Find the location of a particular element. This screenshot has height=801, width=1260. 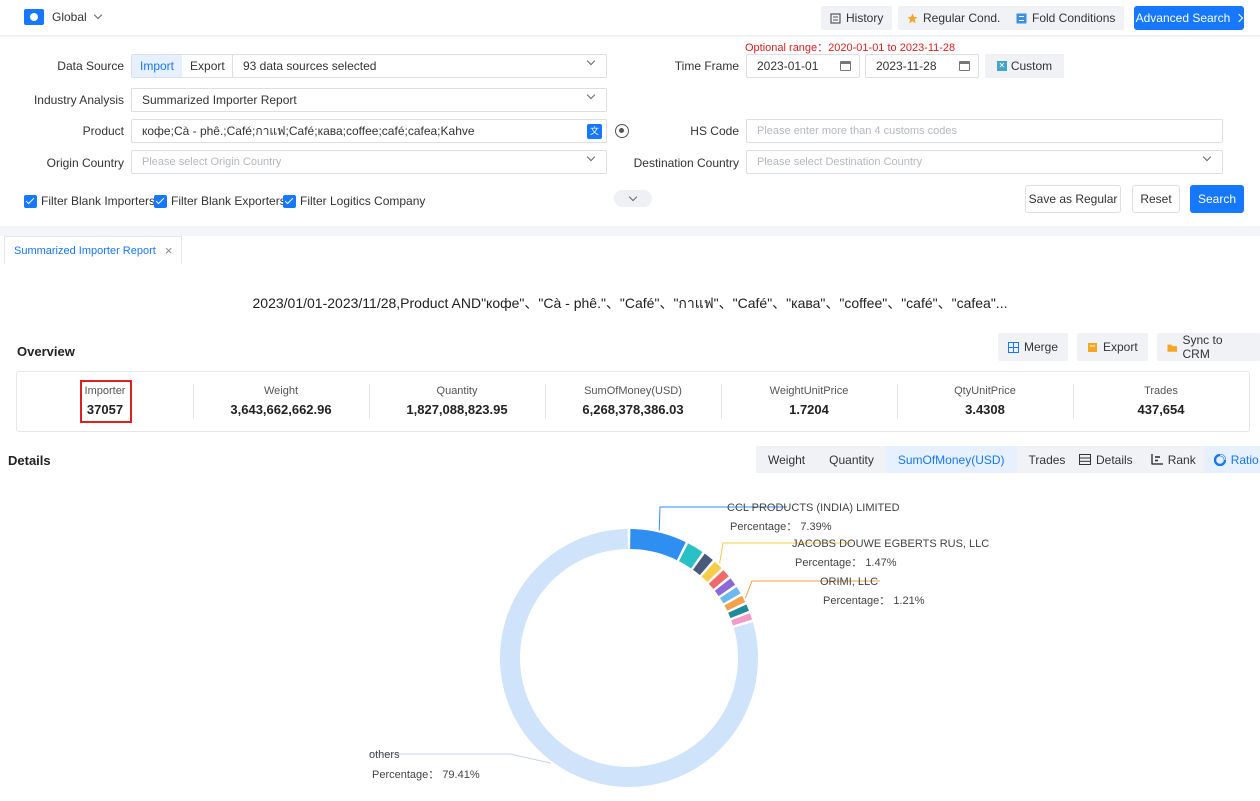

regular-cond-label: Regular Cond. is located at coordinates (962, 18).